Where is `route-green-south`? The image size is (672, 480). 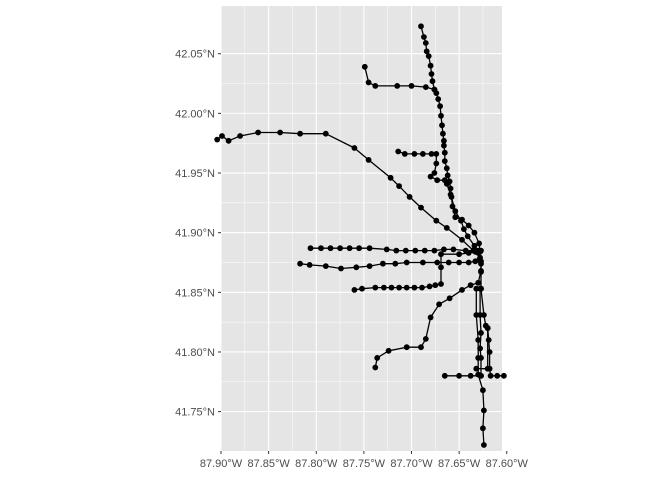 route-green-south is located at coordinates (463, 332).